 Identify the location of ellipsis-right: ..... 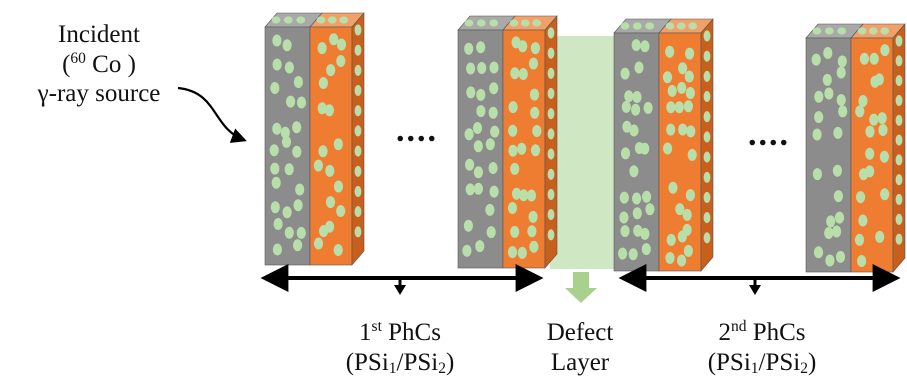
(769, 134).